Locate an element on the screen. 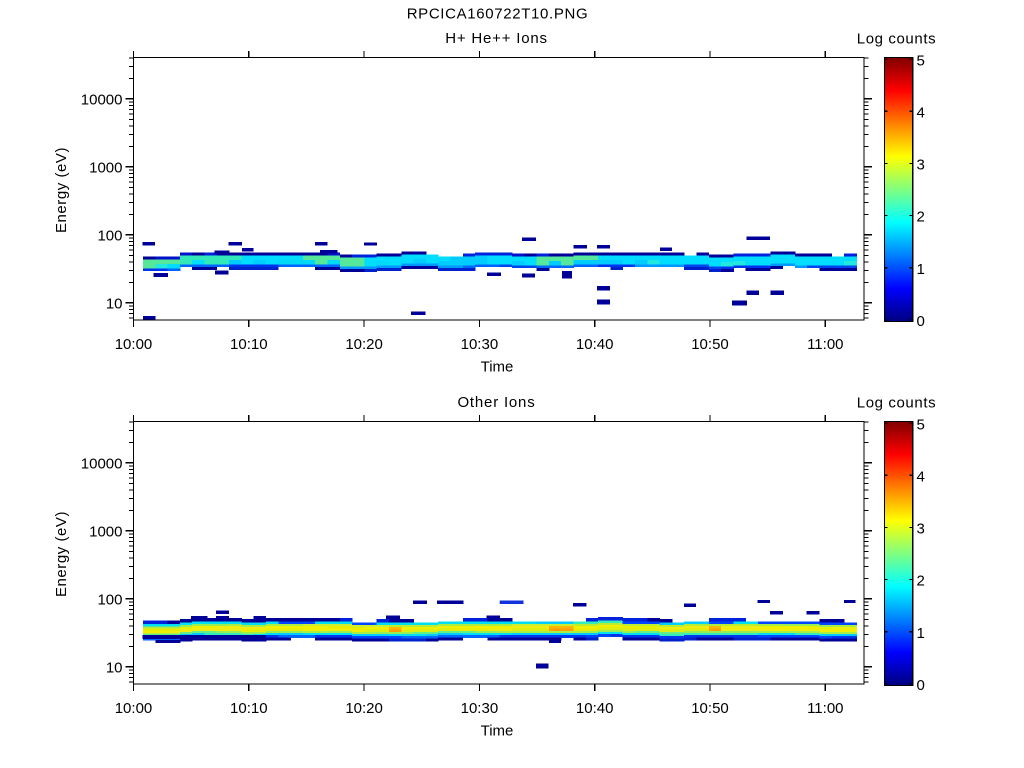  svg-text: Other Ions is located at coordinates (496, 402).